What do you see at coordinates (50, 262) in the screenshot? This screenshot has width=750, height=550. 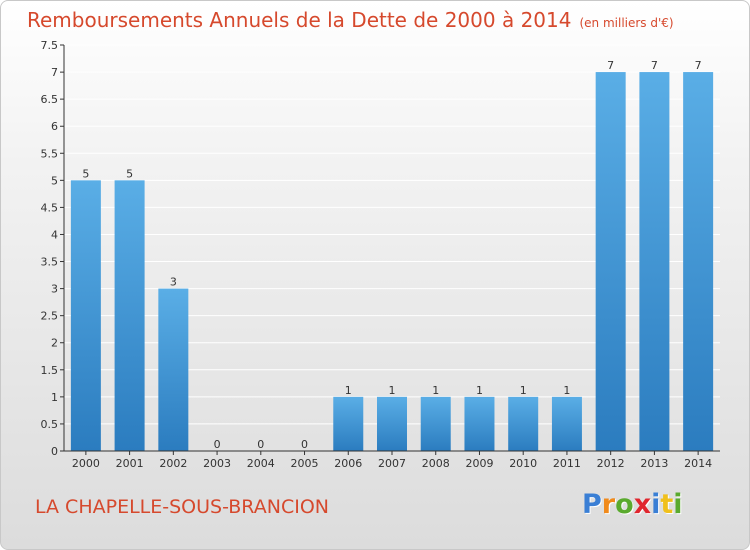 I see `y-tick-label: 3.5` at bounding box center [50, 262].